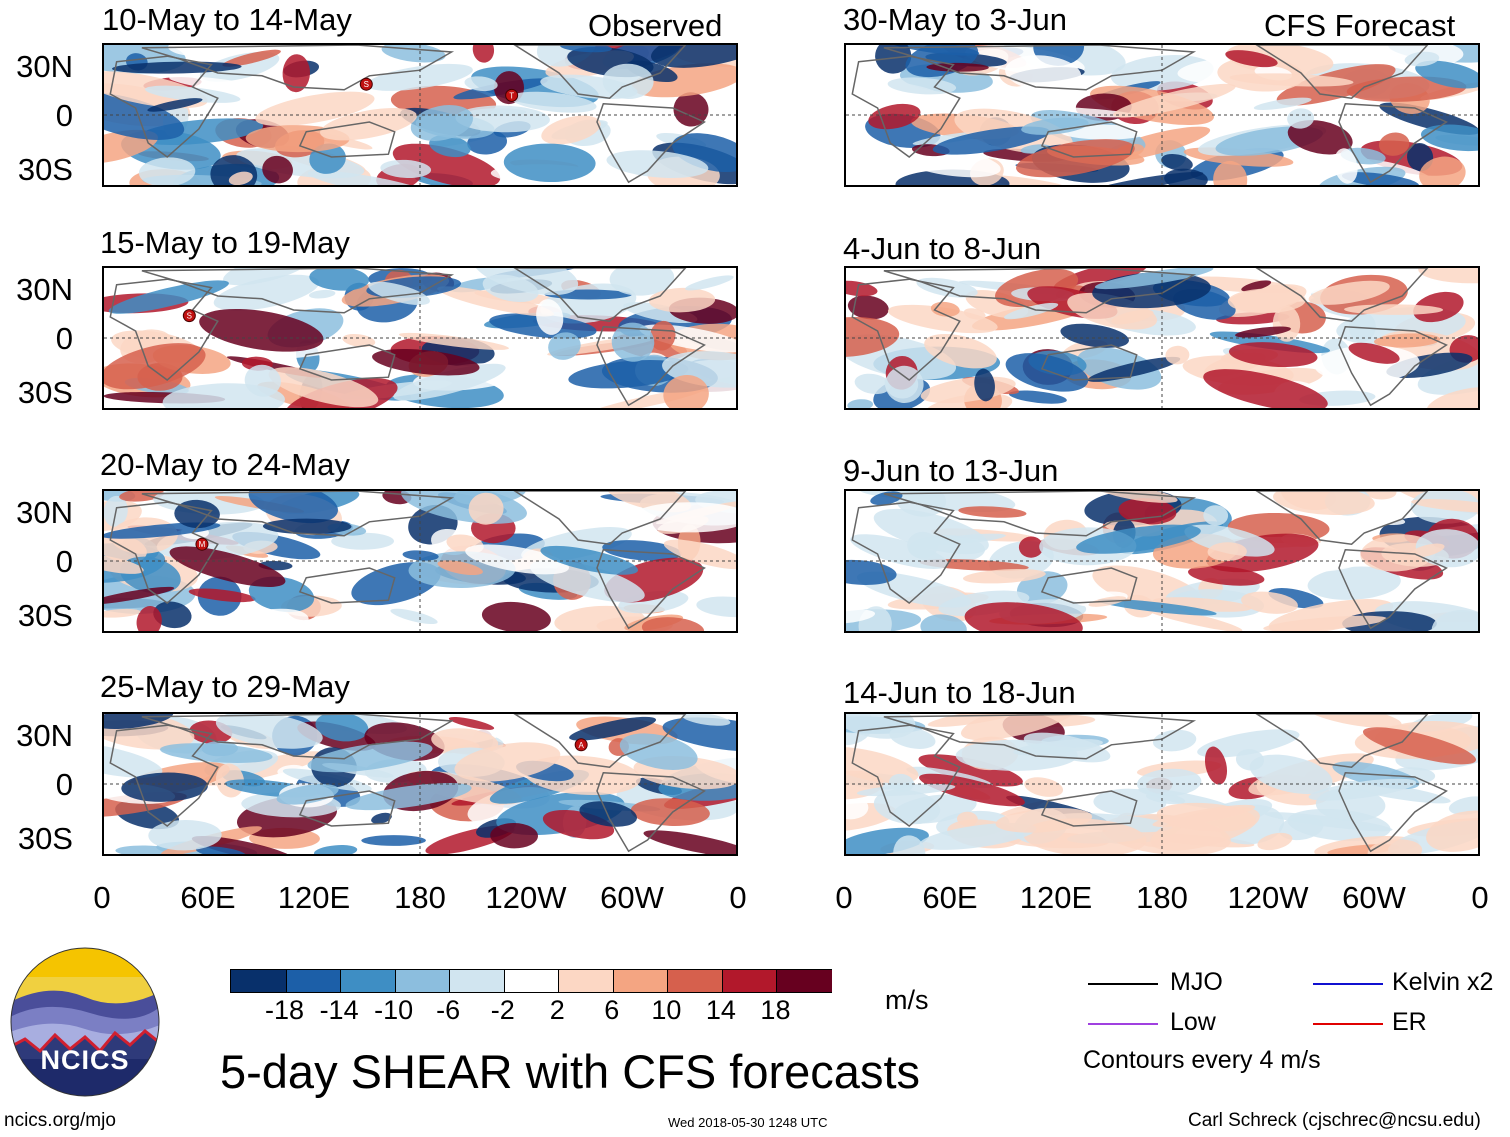 The width and height of the screenshot is (1510, 1137). What do you see at coordinates (1374, 897) in the screenshot?
I see `longitude-label: 60W` at bounding box center [1374, 897].